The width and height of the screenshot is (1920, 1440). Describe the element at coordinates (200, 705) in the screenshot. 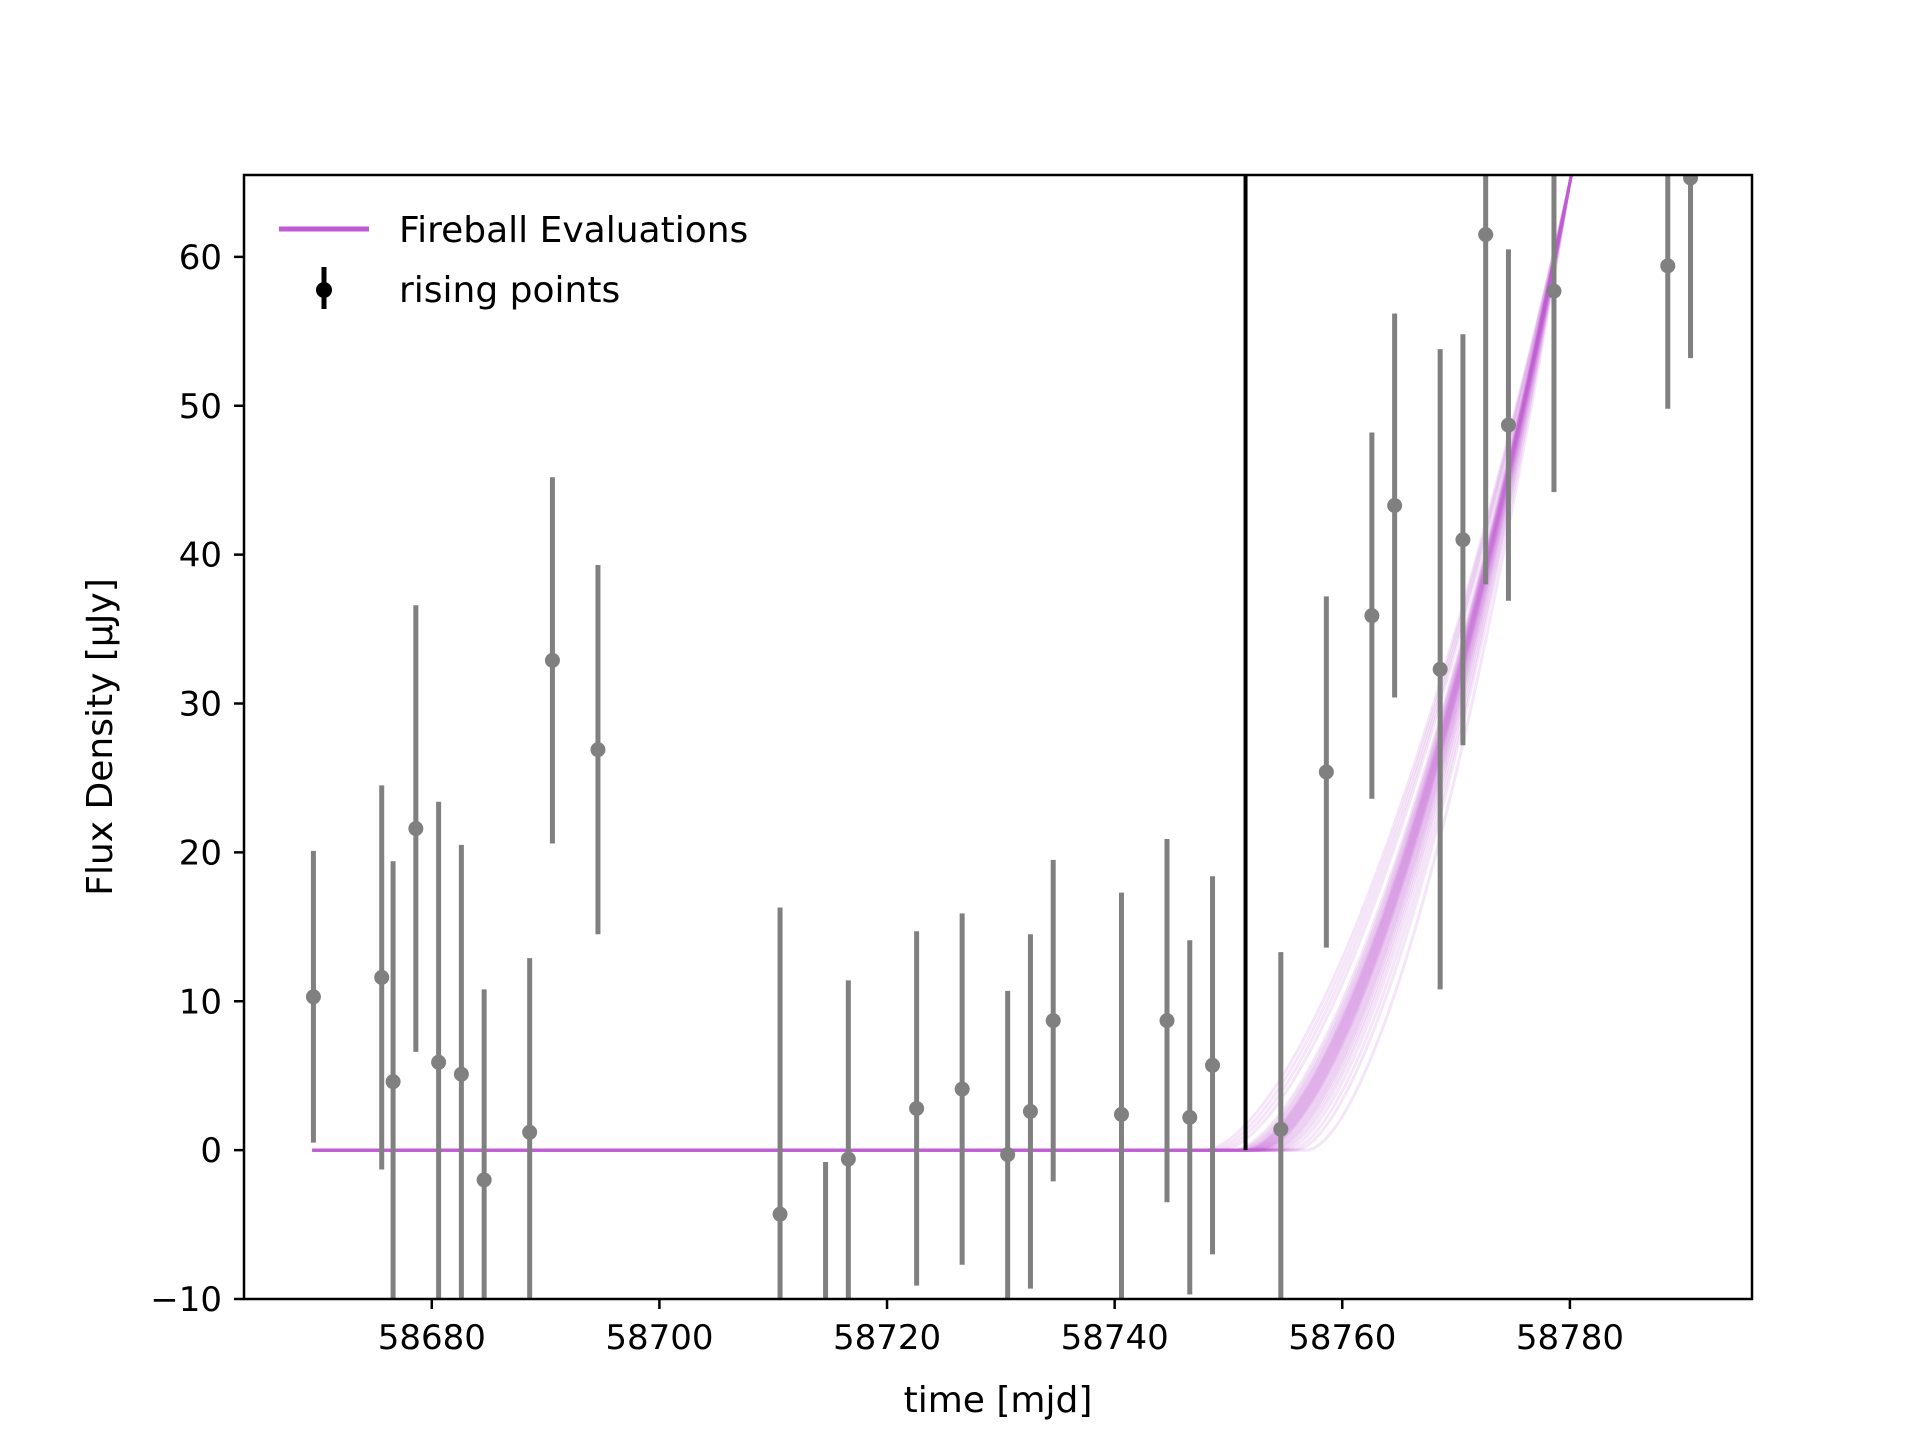

I see `y-tick-label-4: 30` at that location.